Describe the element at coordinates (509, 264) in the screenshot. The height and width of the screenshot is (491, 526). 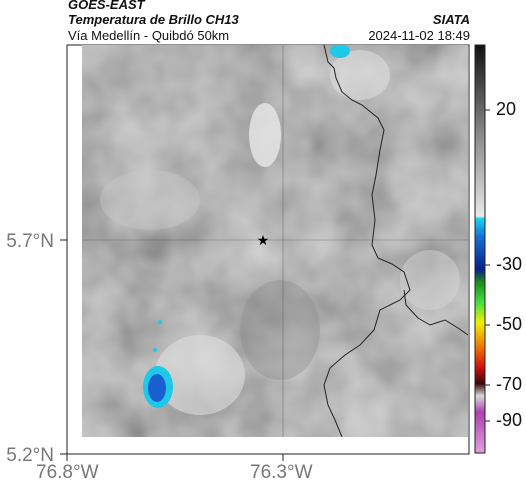
I see `colorbar-tick-minus30: -30` at that location.